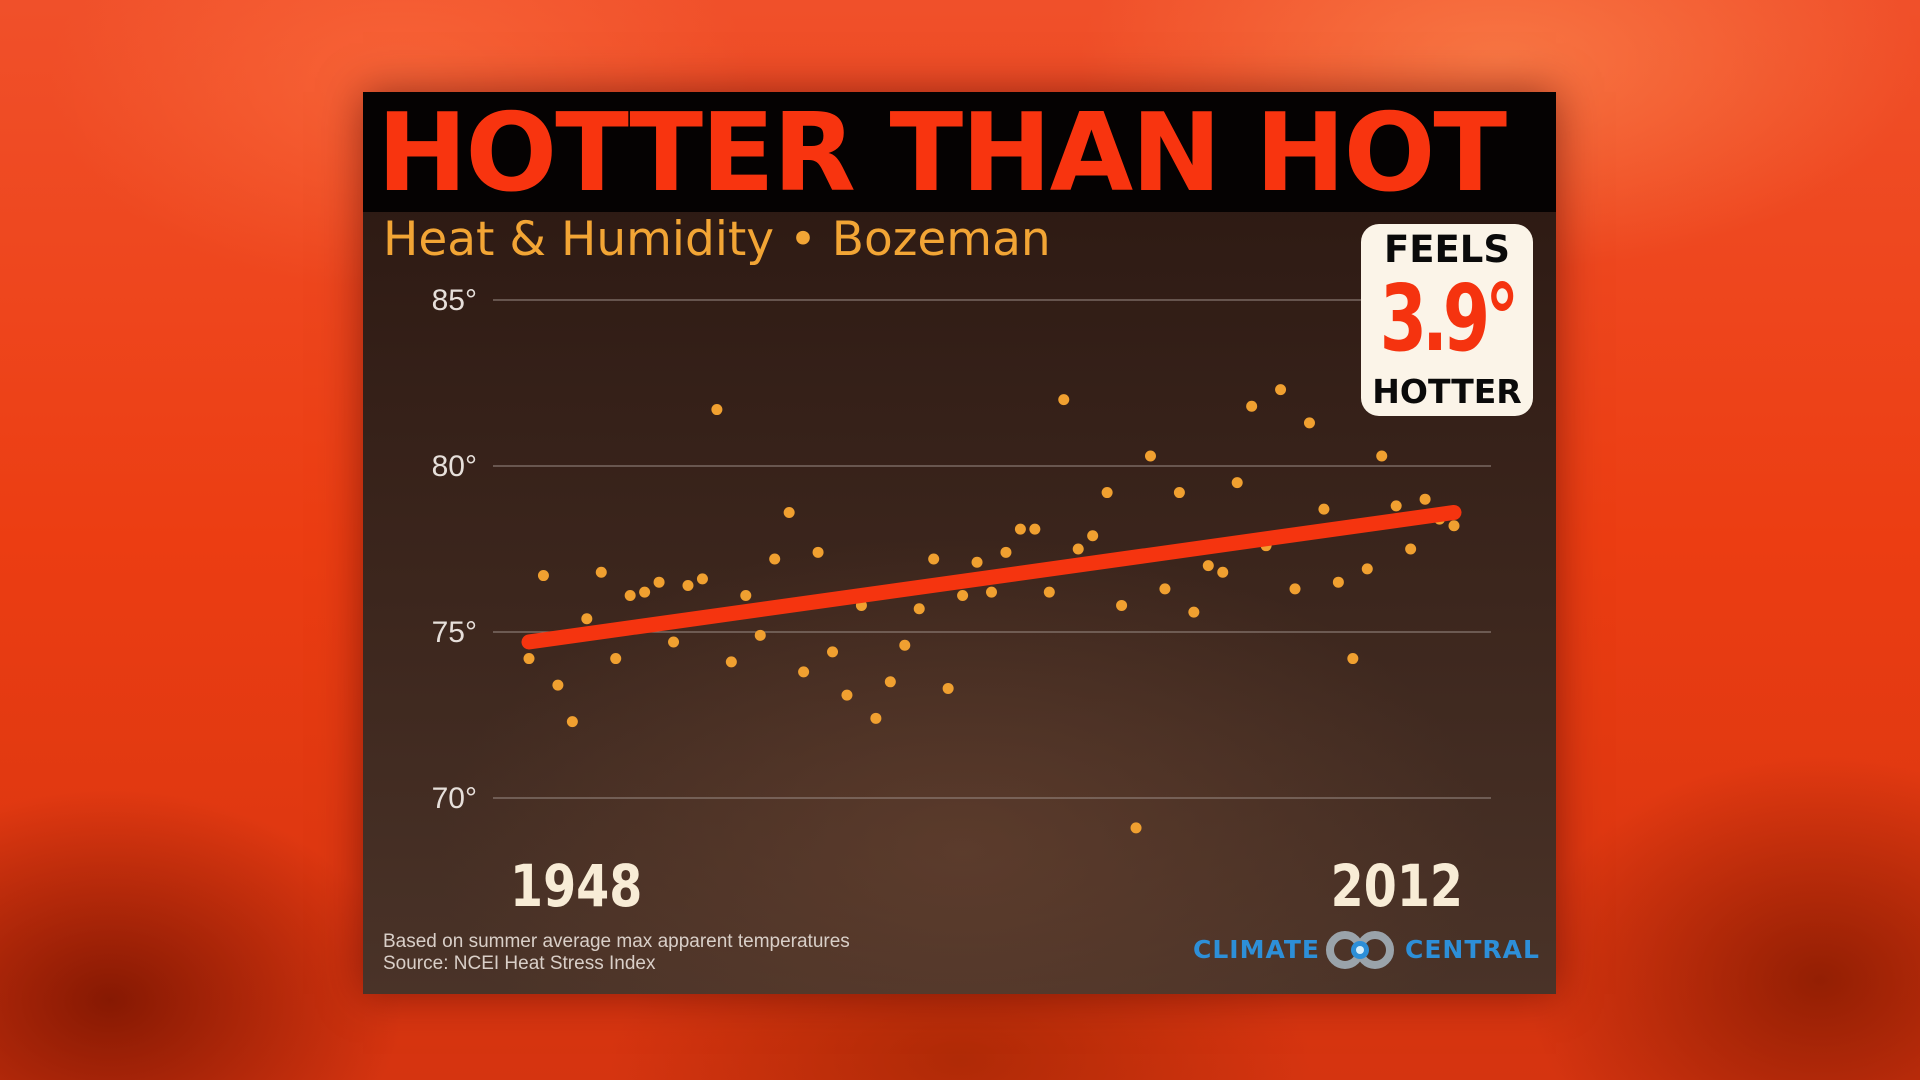 The height and width of the screenshot is (1080, 1920). What do you see at coordinates (454, 632) in the screenshot?
I see `y-tick-label: 75°` at bounding box center [454, 632].